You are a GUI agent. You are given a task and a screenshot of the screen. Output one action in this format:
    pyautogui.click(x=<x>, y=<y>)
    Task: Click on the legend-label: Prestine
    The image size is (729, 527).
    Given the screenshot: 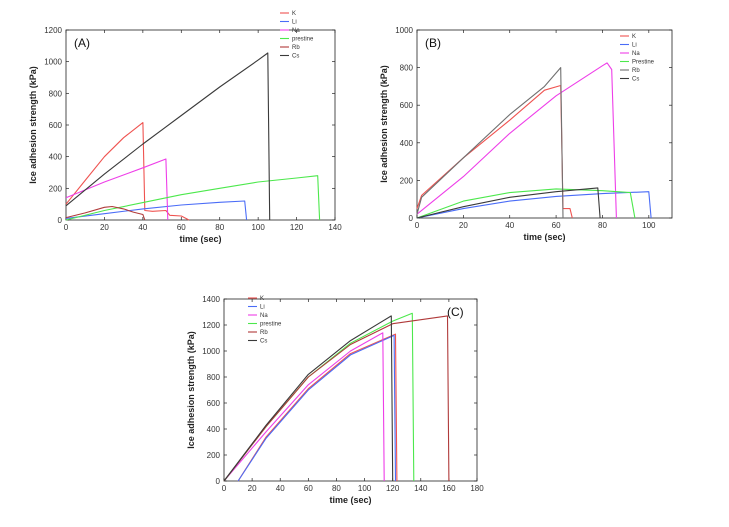 What is the action you would take?
    pyautogui.click(x=643, y=63)
    